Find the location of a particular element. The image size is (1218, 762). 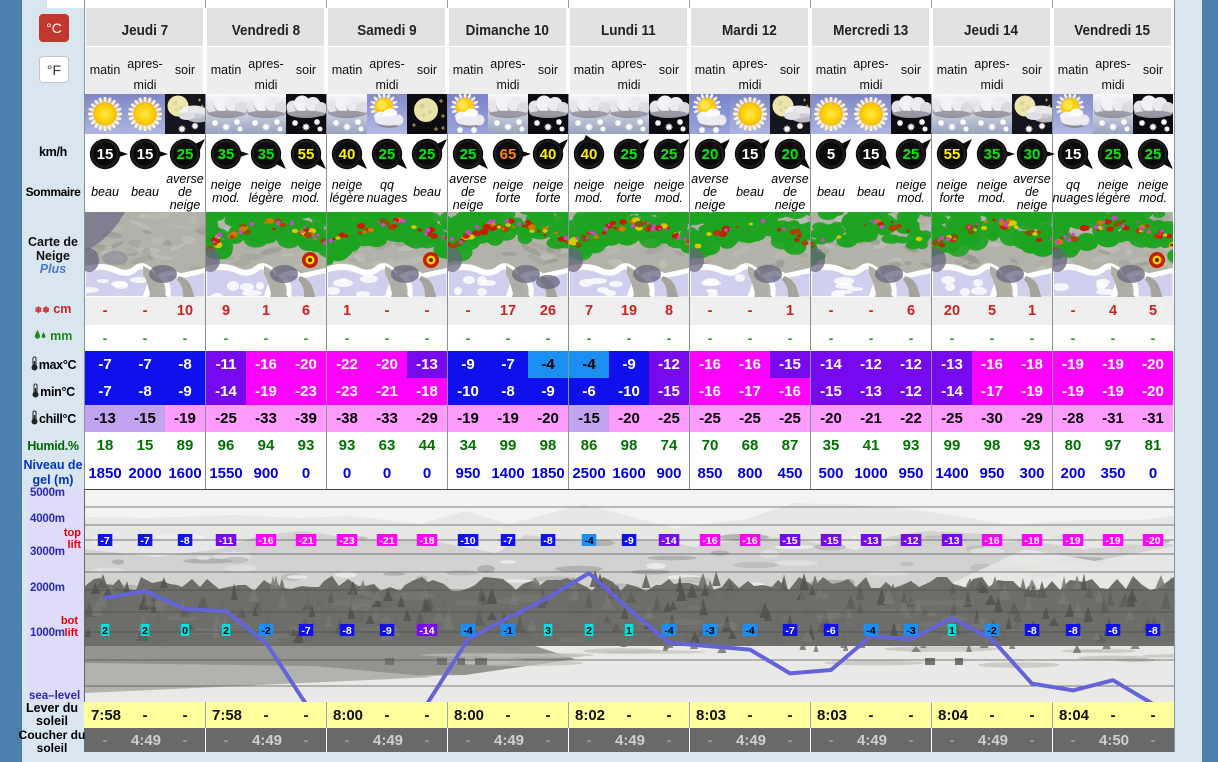

svg-text: 0 is located at coordinates (185, 631).